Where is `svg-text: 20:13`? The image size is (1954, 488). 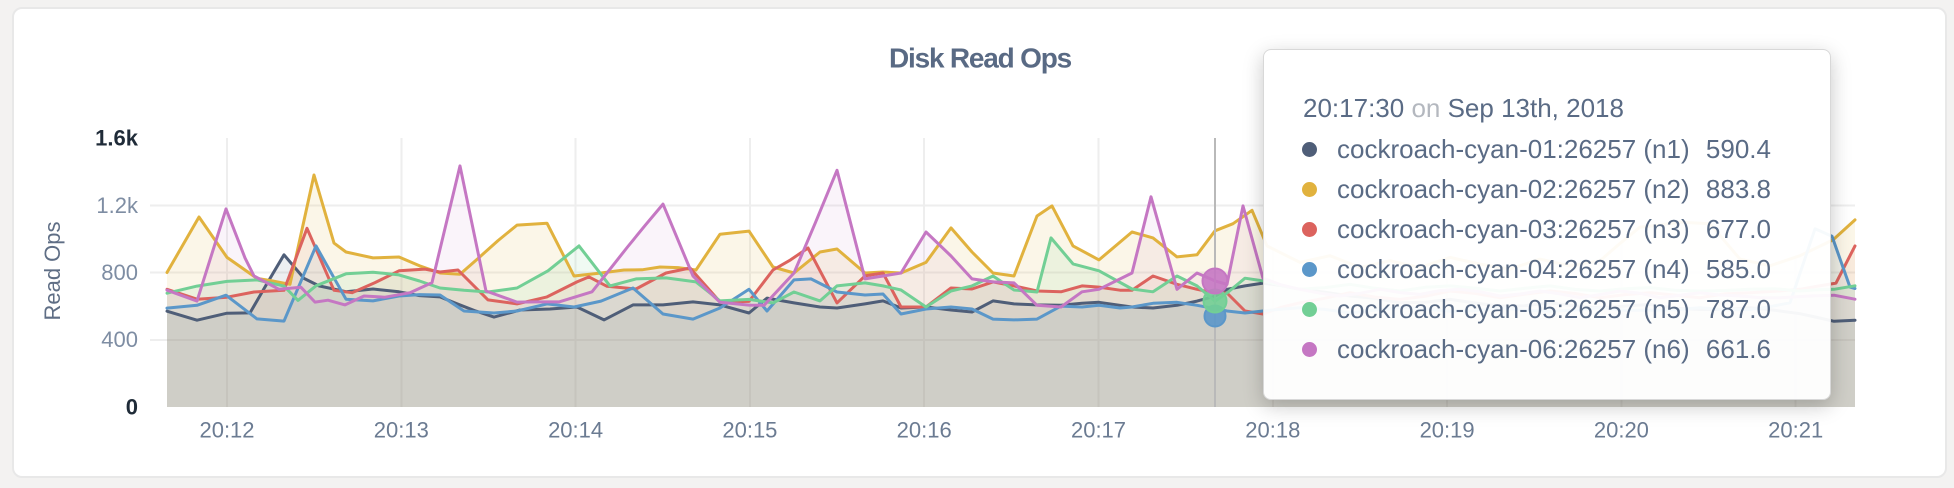
svg-text: 20:13 is located at coordinates (401, 430).